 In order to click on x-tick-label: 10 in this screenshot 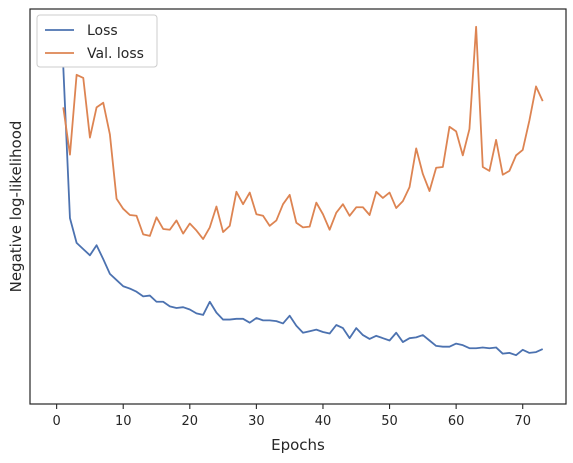, I will do `click(123, 421)`.